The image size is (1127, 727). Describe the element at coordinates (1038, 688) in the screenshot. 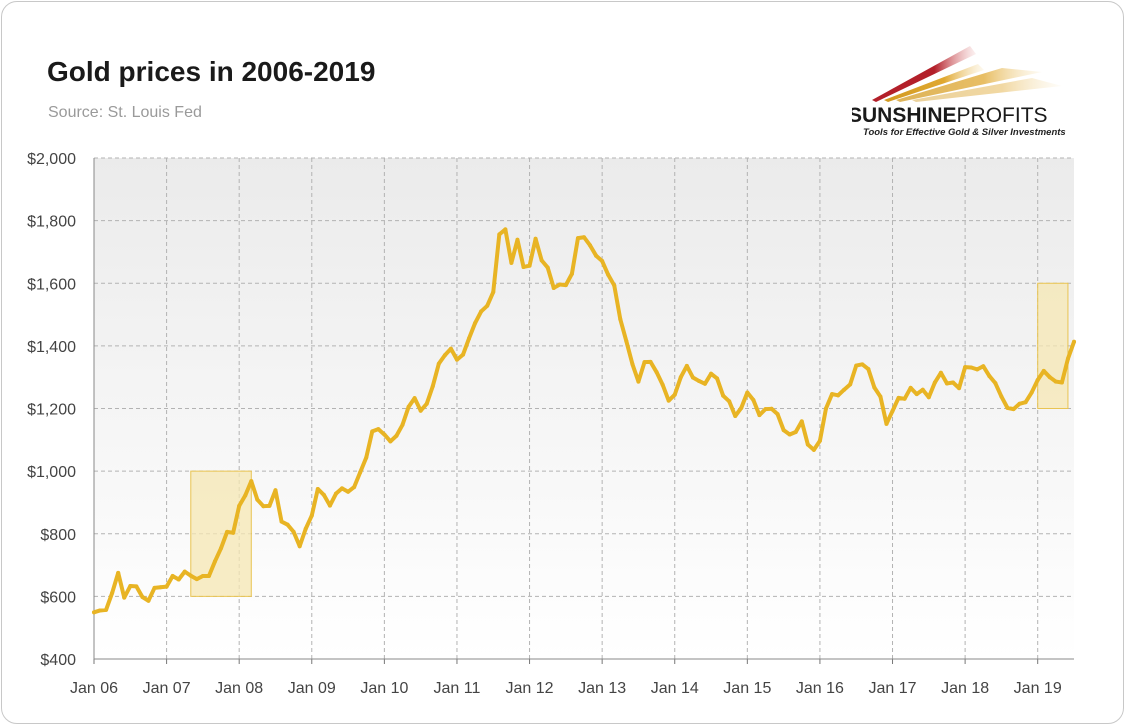

I see `x-tick-label: Jan 19` at that location.